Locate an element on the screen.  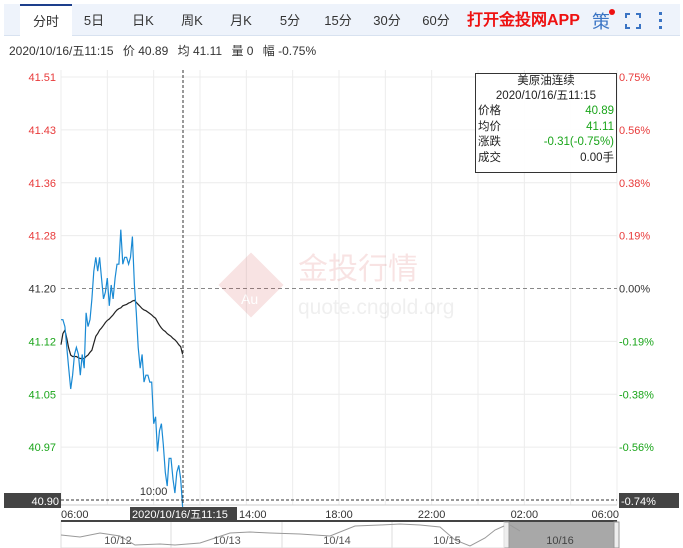
watermark-brand: 金投行情 is located at coordinates (358, 269).